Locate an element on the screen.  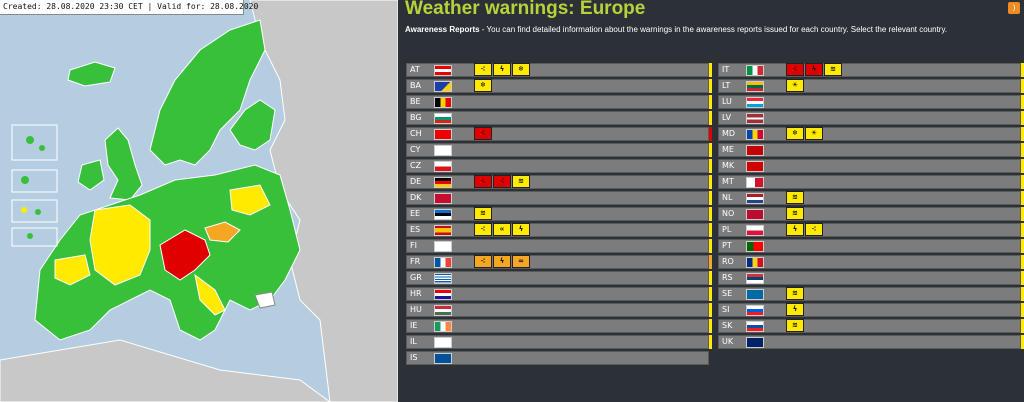
country-row-pt: PT is located at coordinates (871, 246).